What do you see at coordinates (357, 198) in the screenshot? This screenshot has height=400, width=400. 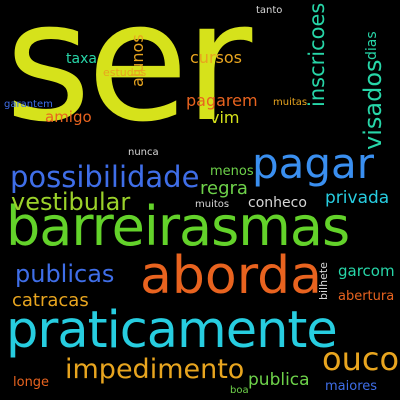 I see `word-privada: privada` at bounding box center [357, 198].